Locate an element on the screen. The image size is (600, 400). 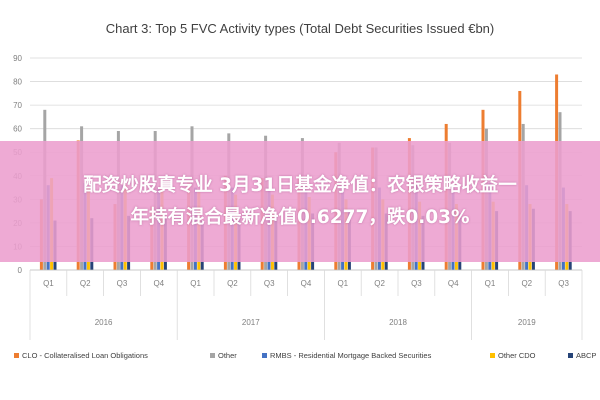
year-label: 2019 is located at coordinates (527, 322).